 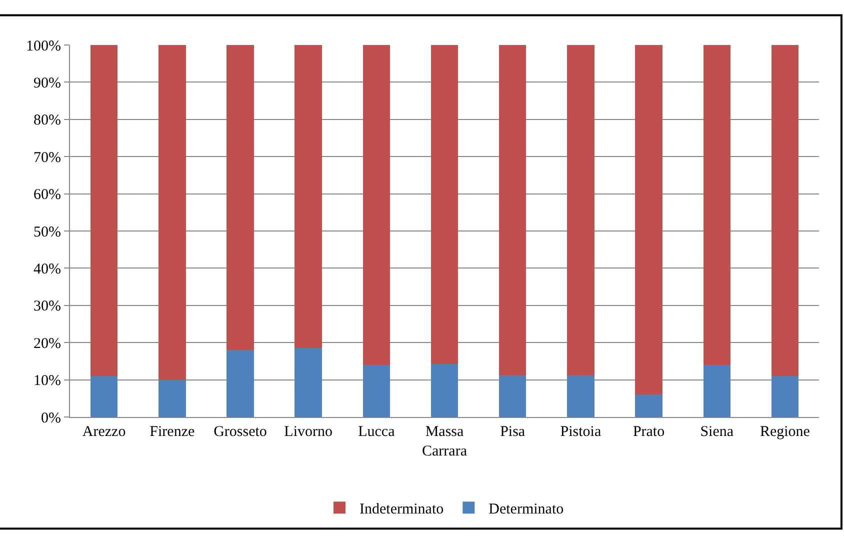 I want to click on x-tick-label: Pisa, so click(x=513, y=432).